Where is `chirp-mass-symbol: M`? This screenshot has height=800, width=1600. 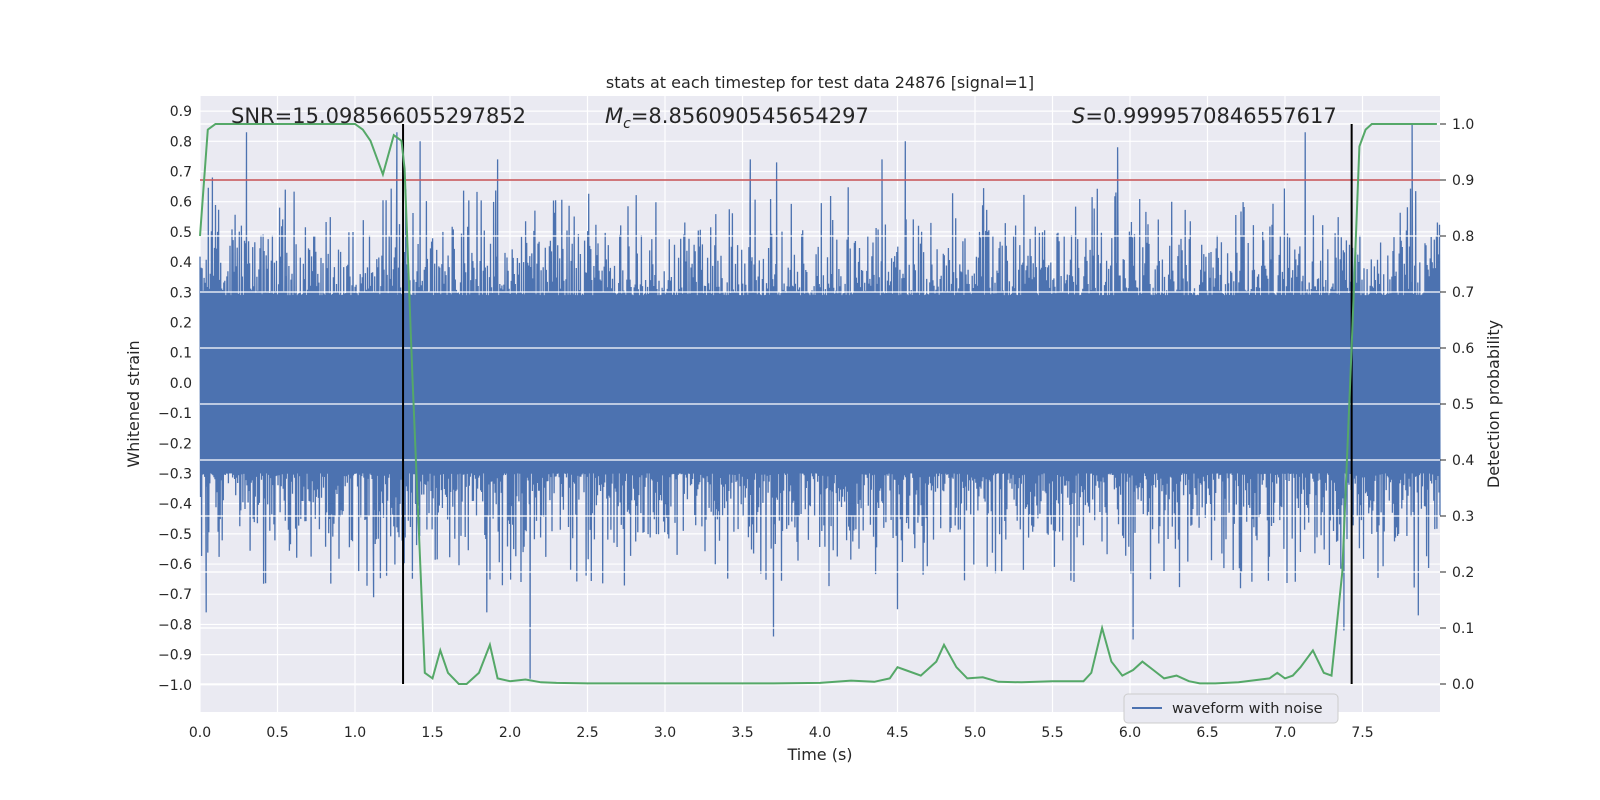 chirp-mass-symbol: M is located at coordinates (614, 116).